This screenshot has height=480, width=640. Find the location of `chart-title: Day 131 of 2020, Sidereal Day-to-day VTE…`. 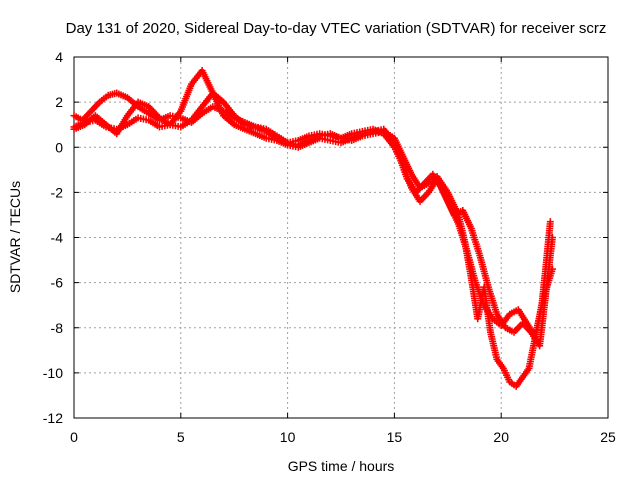

chart-title: Day 131 of 2020, Sidereal Day-to-day VTE… is located at coordinates (336, 28).